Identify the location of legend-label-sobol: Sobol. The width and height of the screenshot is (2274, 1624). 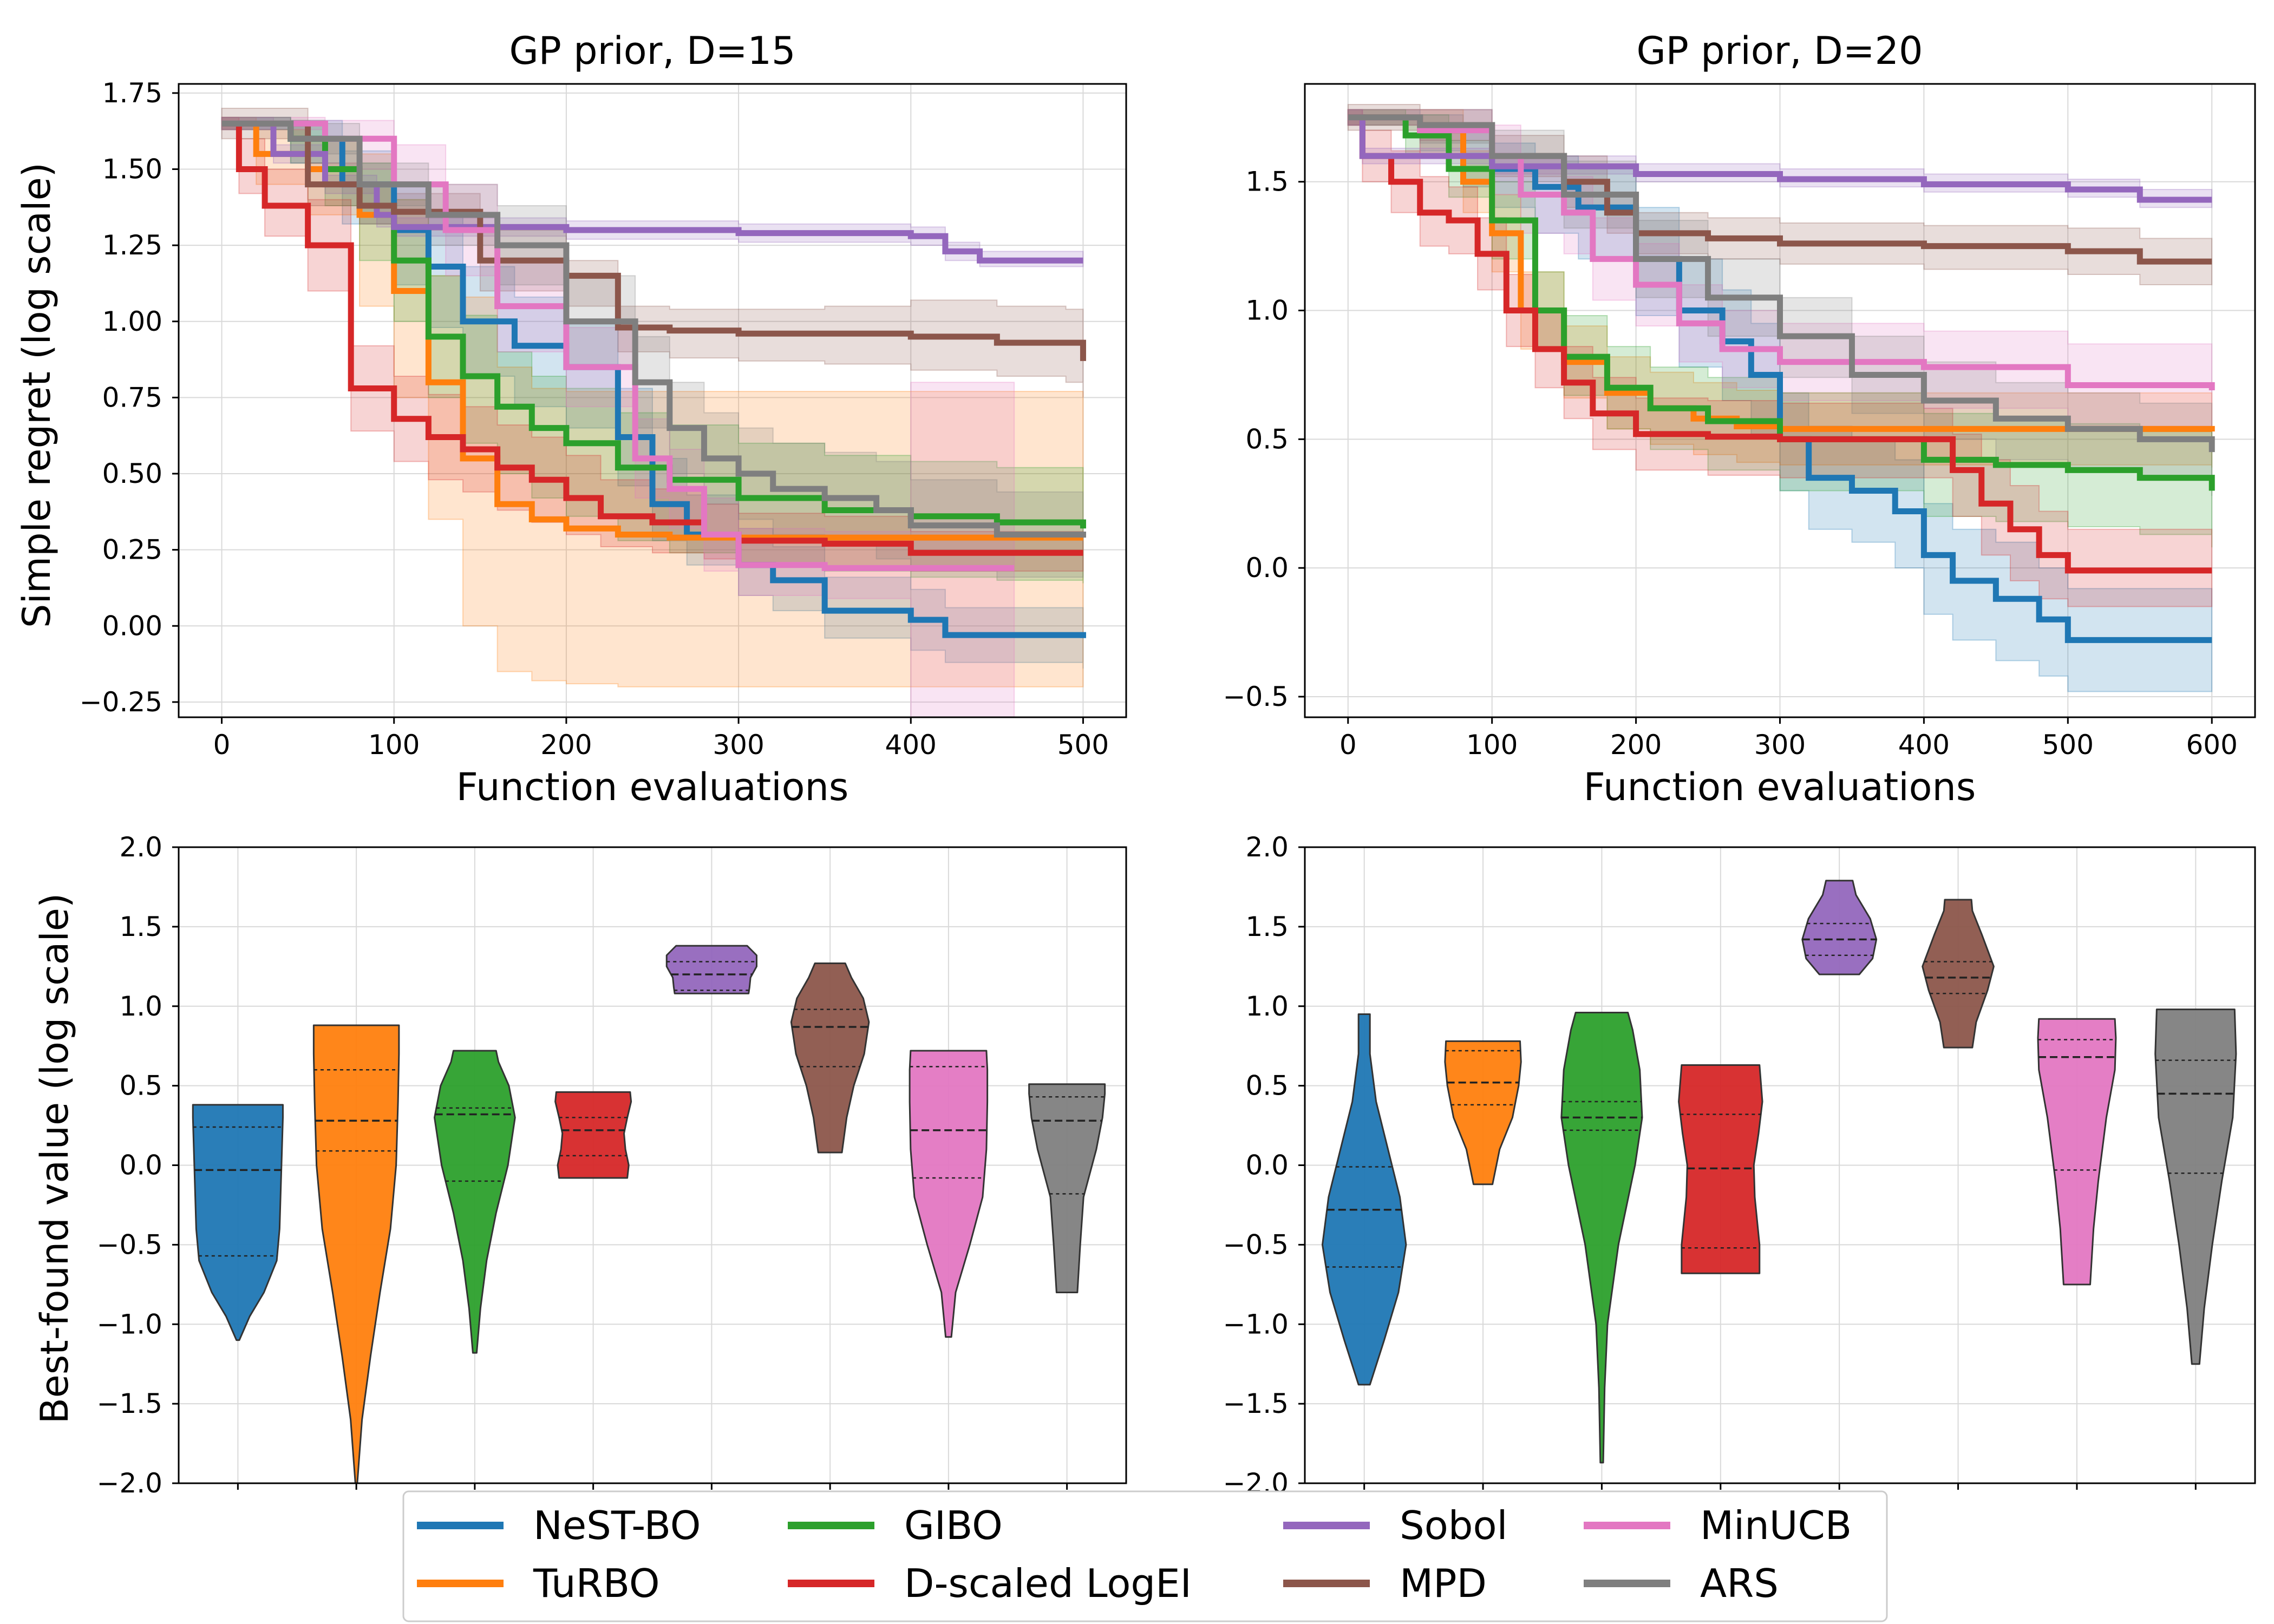
(1454, 1526).